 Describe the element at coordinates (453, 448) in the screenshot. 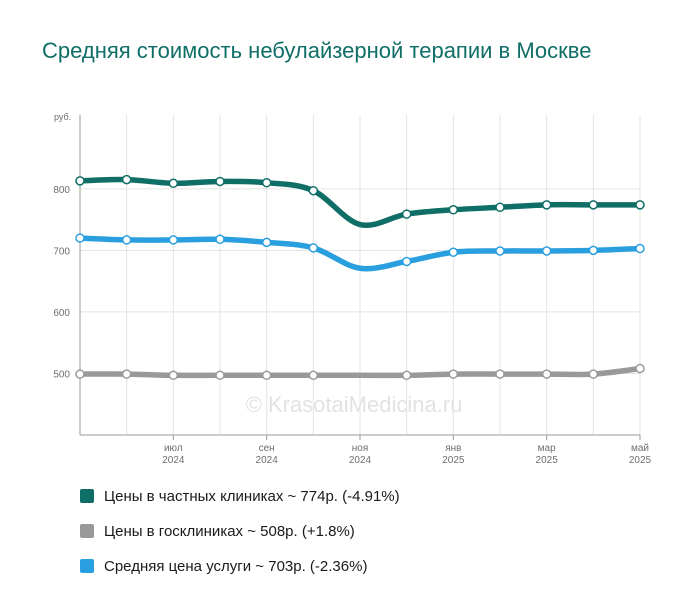

I see `x-tick-label-month: янв` at that location.